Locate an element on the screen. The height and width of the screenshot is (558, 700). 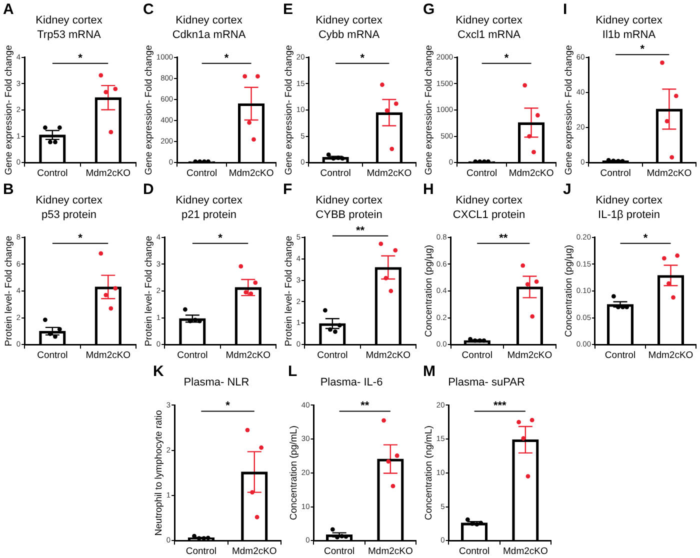
chart-subtitle: Cxcl1 mRNA is located at coordinates (490, 34).